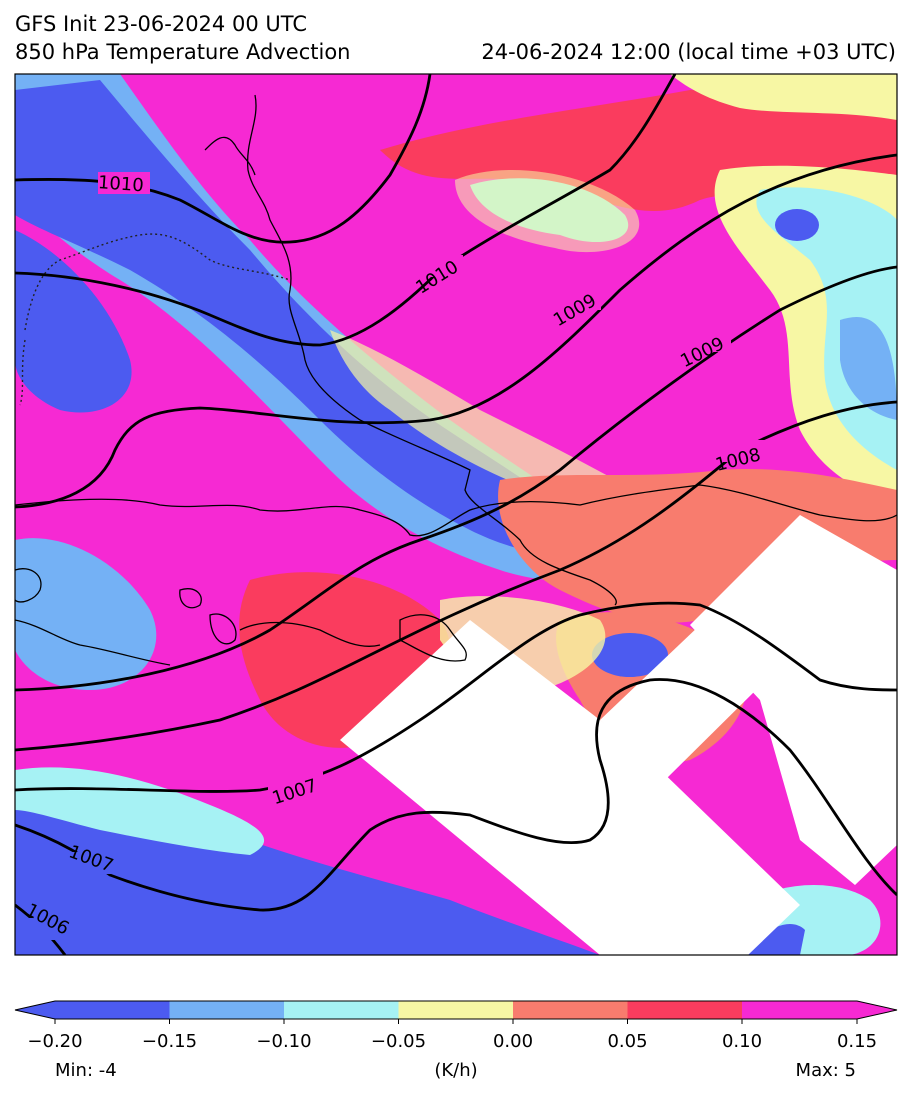  Describe the element at coordinates (513, 1041) in the screenshot. I see `colorbar-tick-label: 0.00` at that location.